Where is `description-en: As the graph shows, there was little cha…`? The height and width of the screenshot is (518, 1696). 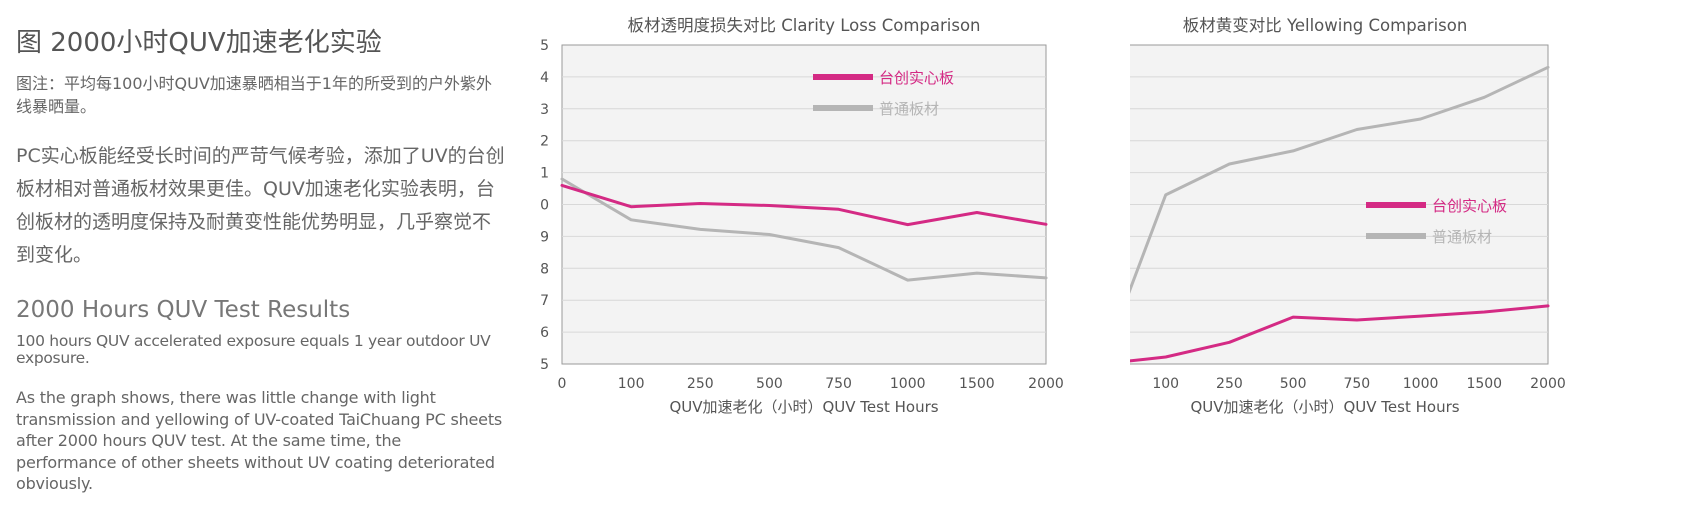
description-en: As the graph shows, there was little cha… is located at coordinates (259, 440).